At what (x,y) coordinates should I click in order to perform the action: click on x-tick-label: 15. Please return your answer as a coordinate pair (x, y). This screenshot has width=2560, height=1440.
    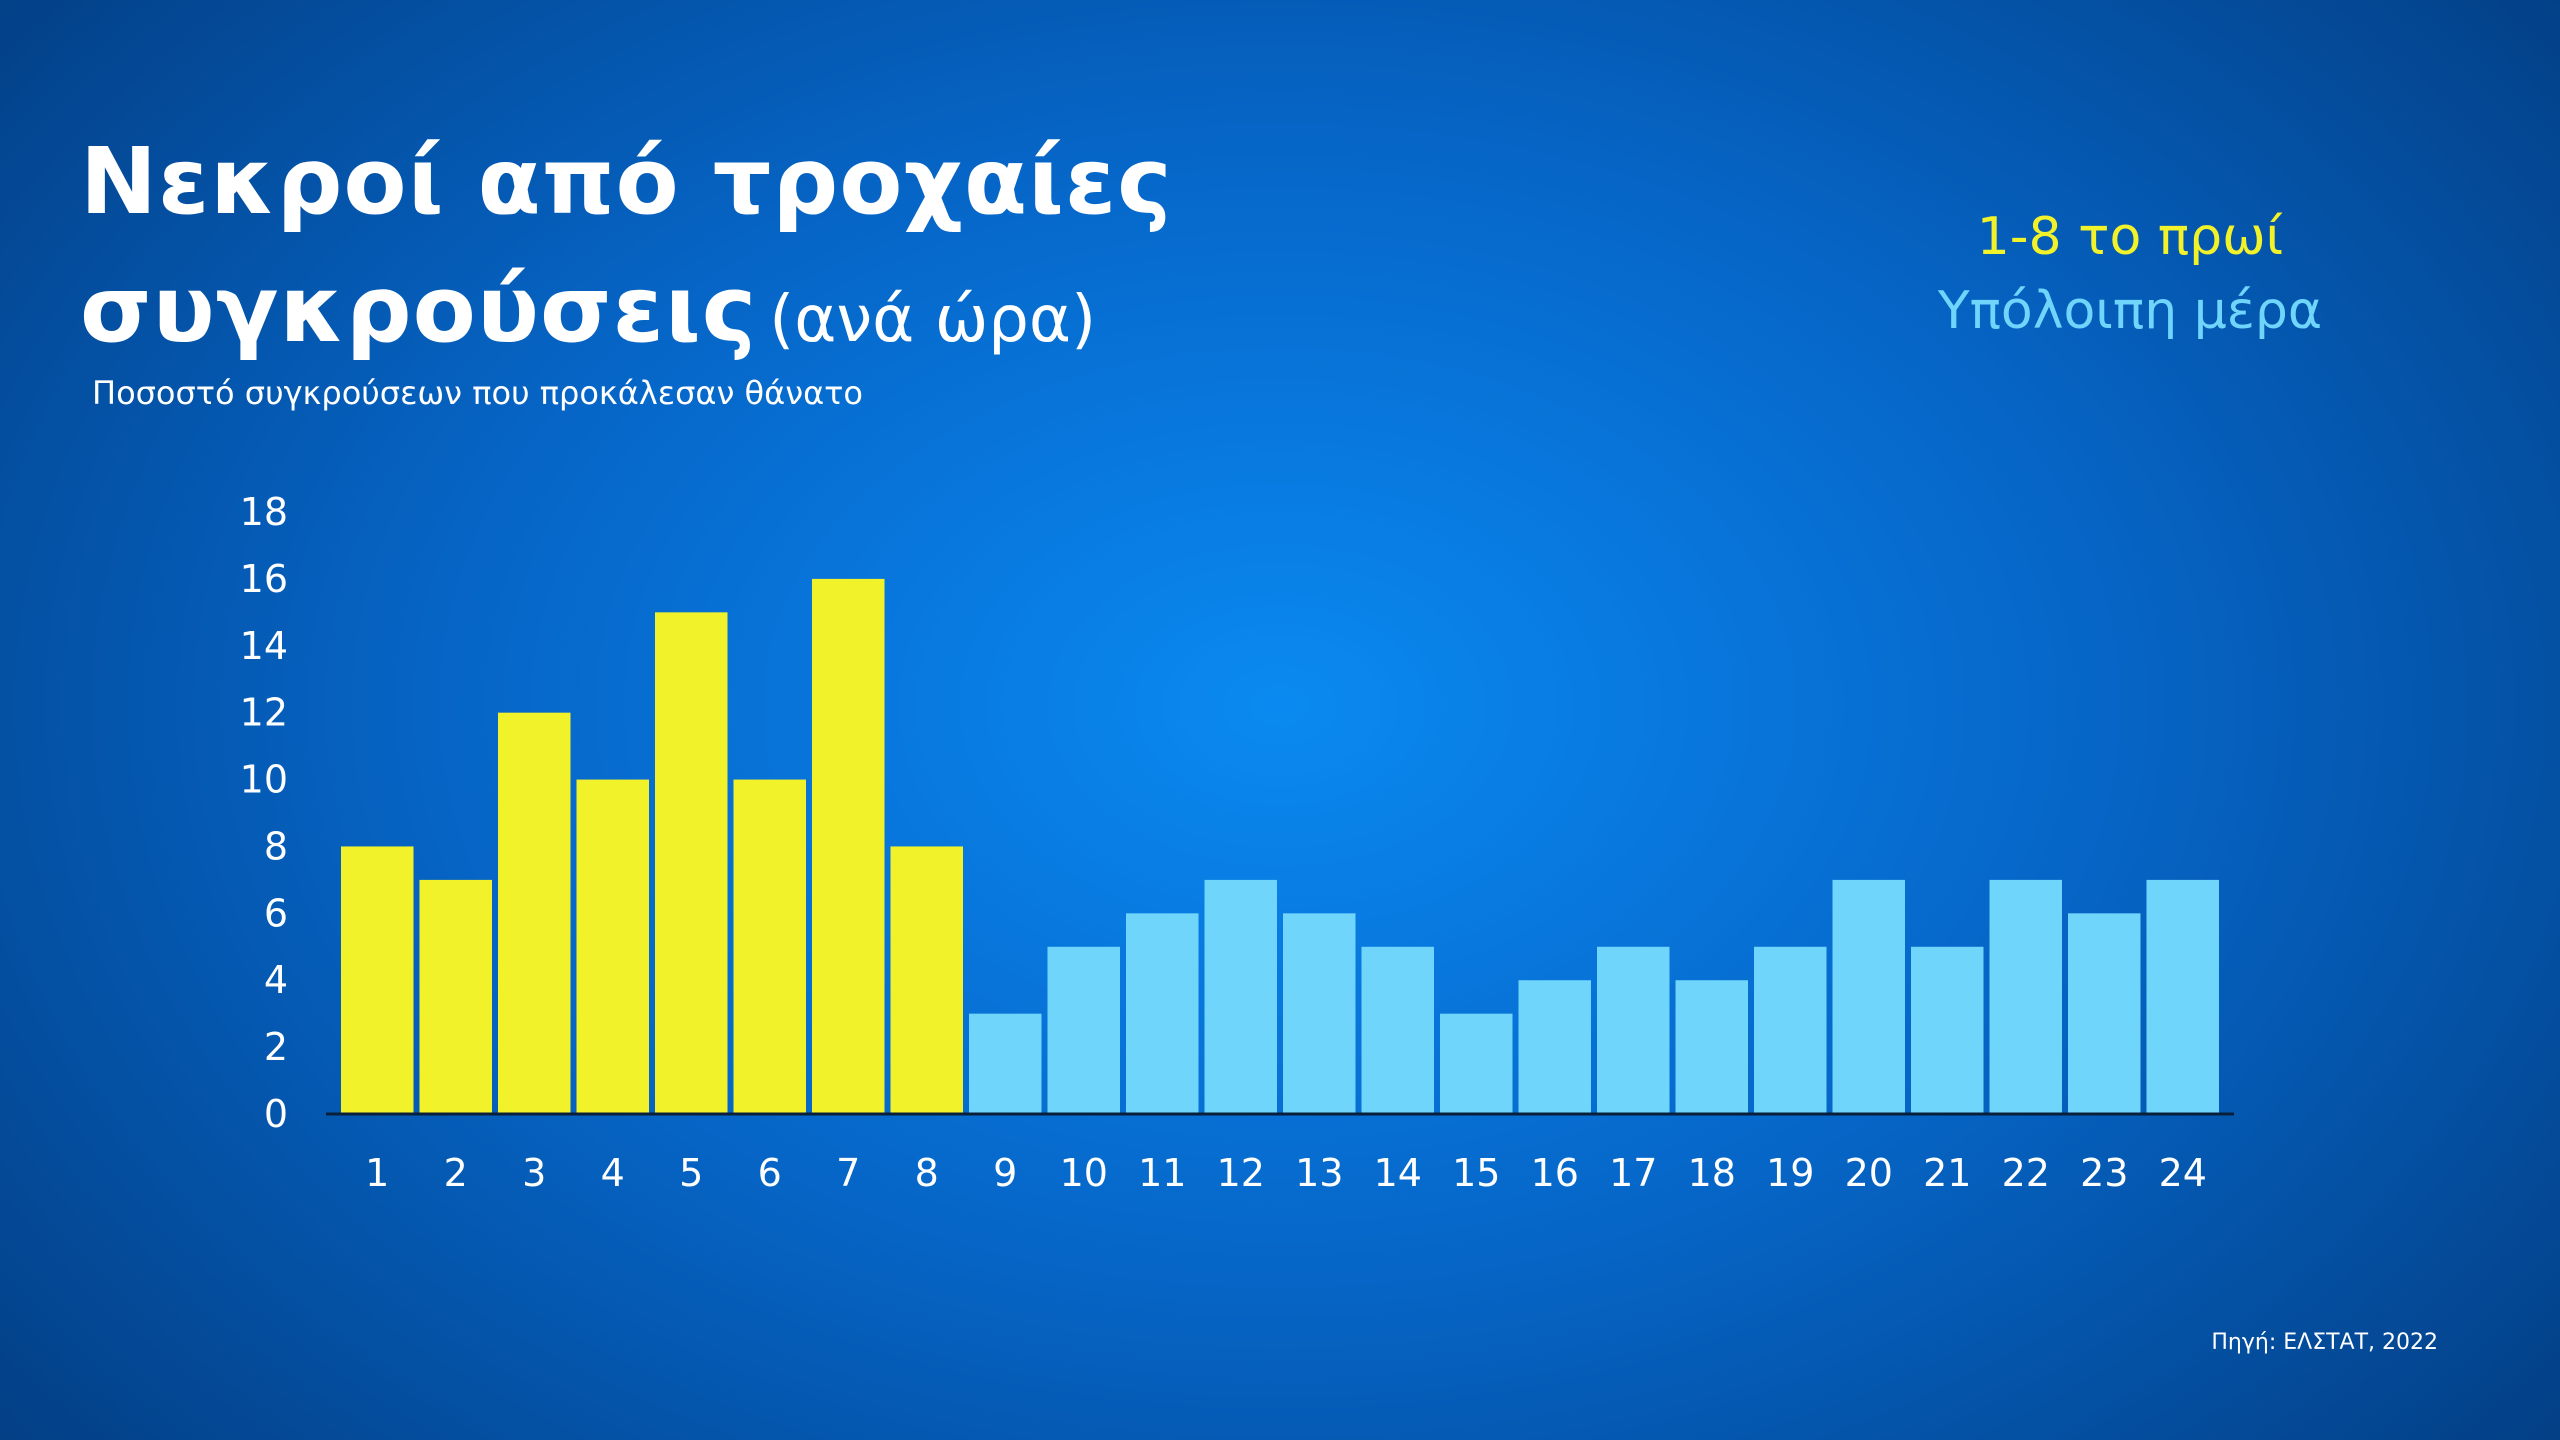
    Looking at the image, I should click on (1476, 1173).